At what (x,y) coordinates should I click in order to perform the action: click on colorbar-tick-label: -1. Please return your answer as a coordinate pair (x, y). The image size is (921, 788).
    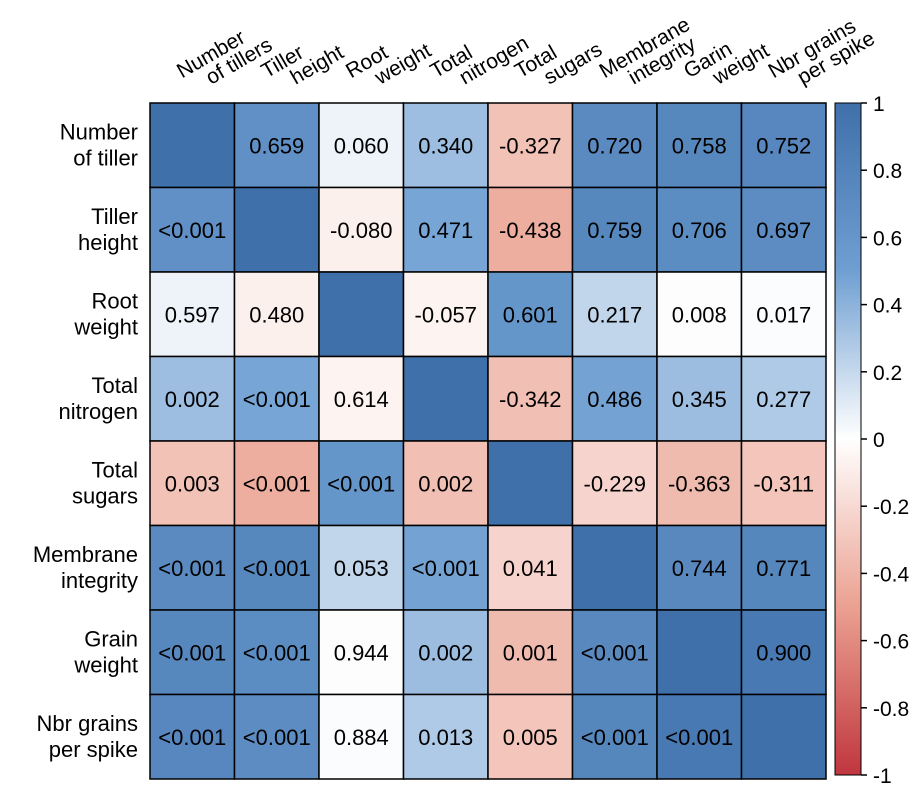
    Looking at the image, I should click on (882, 776).